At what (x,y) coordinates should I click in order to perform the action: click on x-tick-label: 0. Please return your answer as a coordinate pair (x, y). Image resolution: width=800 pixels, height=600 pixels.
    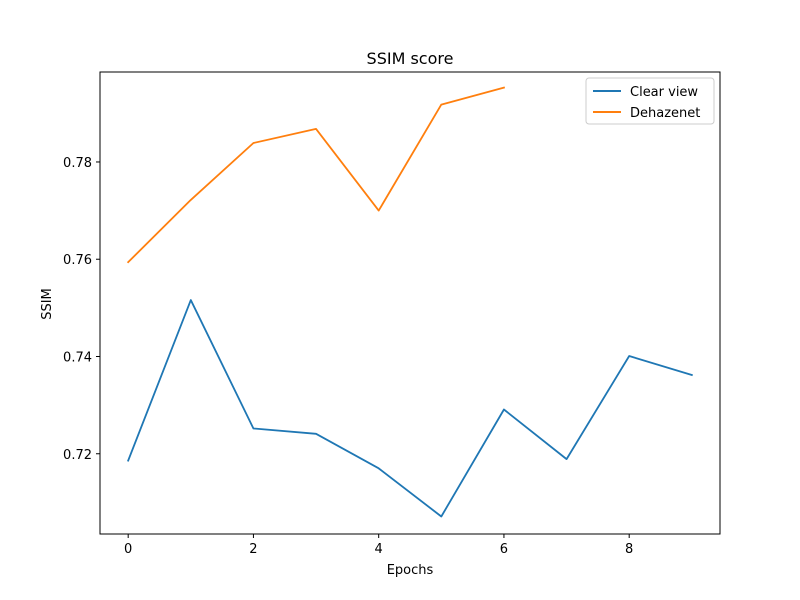
    Looking at the image, I should click on (128, 549).